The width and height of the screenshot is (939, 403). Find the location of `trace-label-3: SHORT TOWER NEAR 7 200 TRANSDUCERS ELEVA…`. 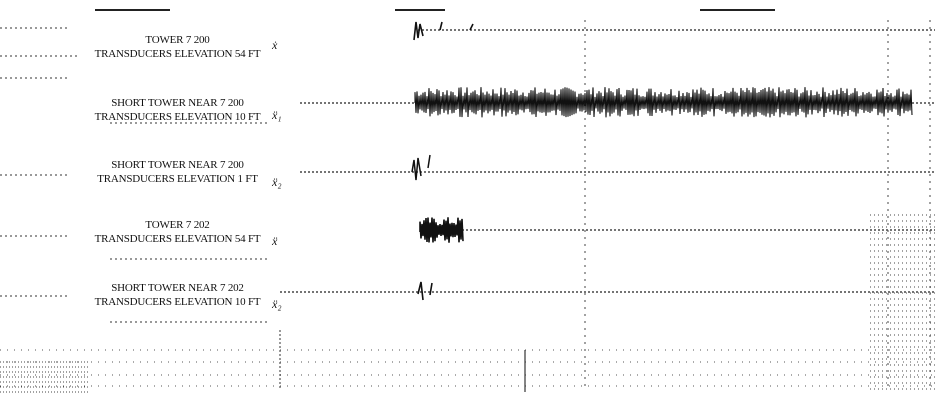

trace-label-3: SHORT TOWER NEAR 7 200 TRANSDUCERS ELEVA… is located at coordinates (177, 172).